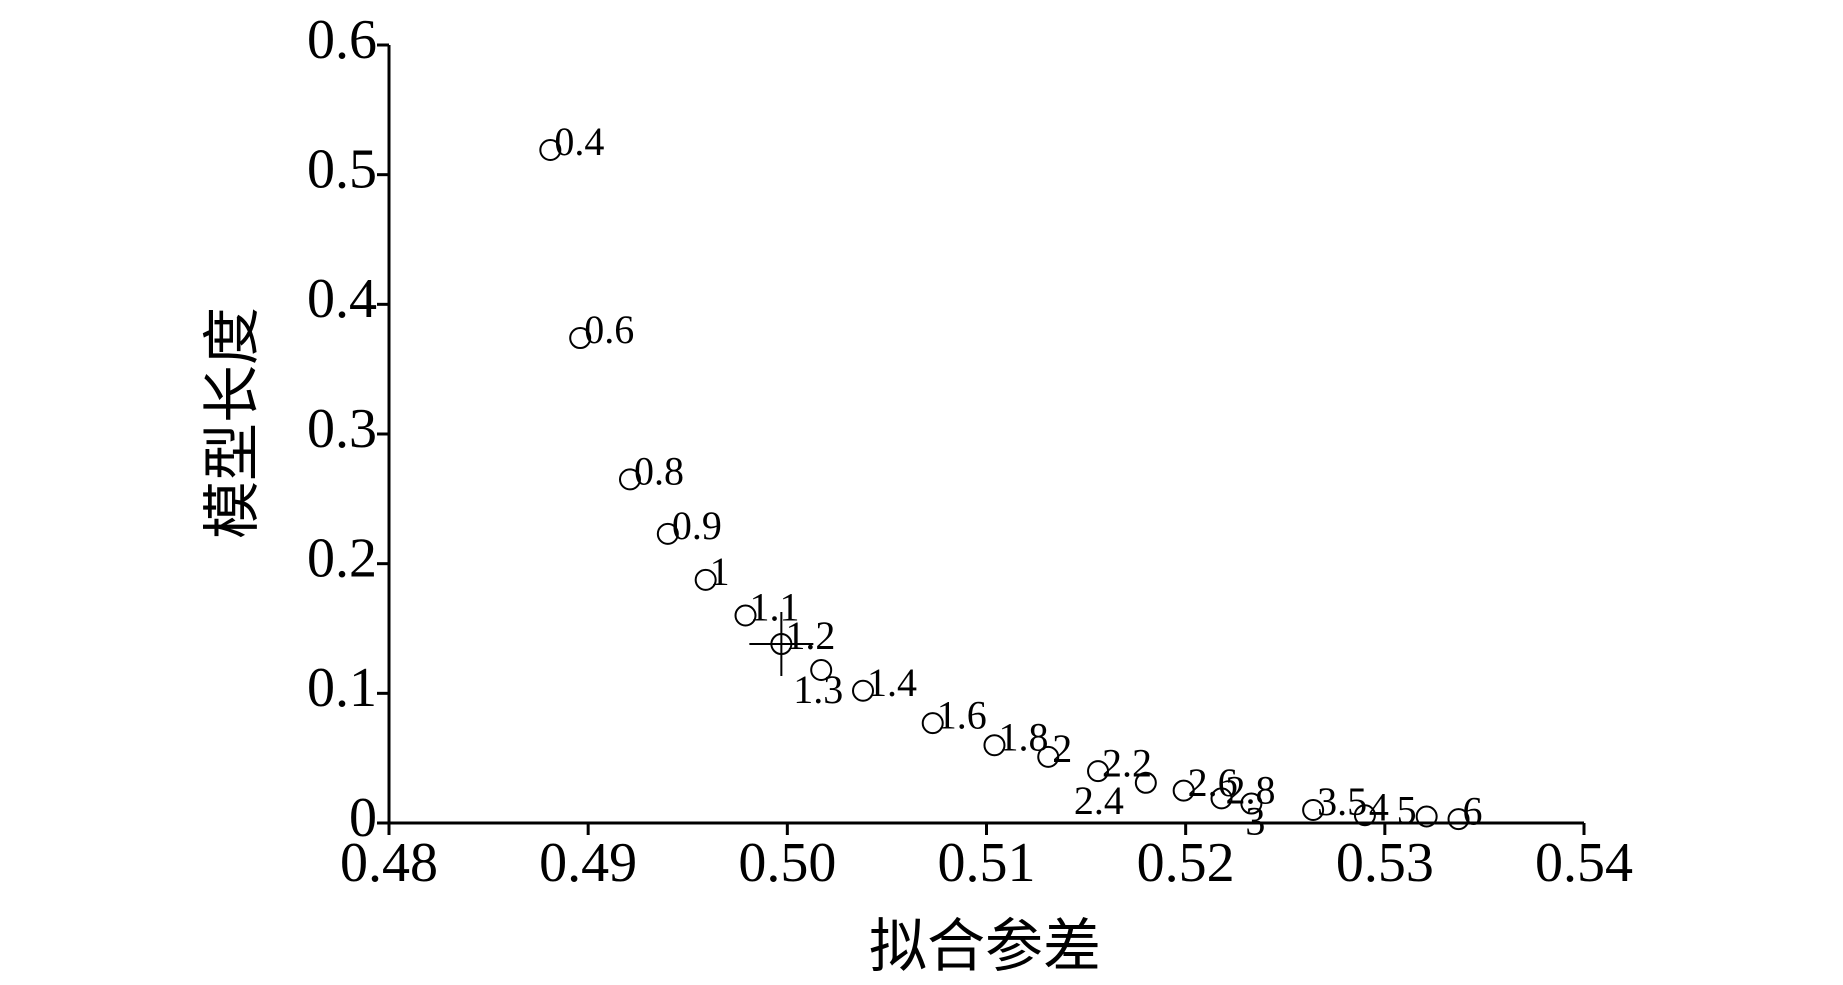 This screenshot has height=985, width=1843. What do you see at coordinates (787, 863) in the screenshot?
I see `x-tick-label: 0.50` at bounding box center [787, 863].